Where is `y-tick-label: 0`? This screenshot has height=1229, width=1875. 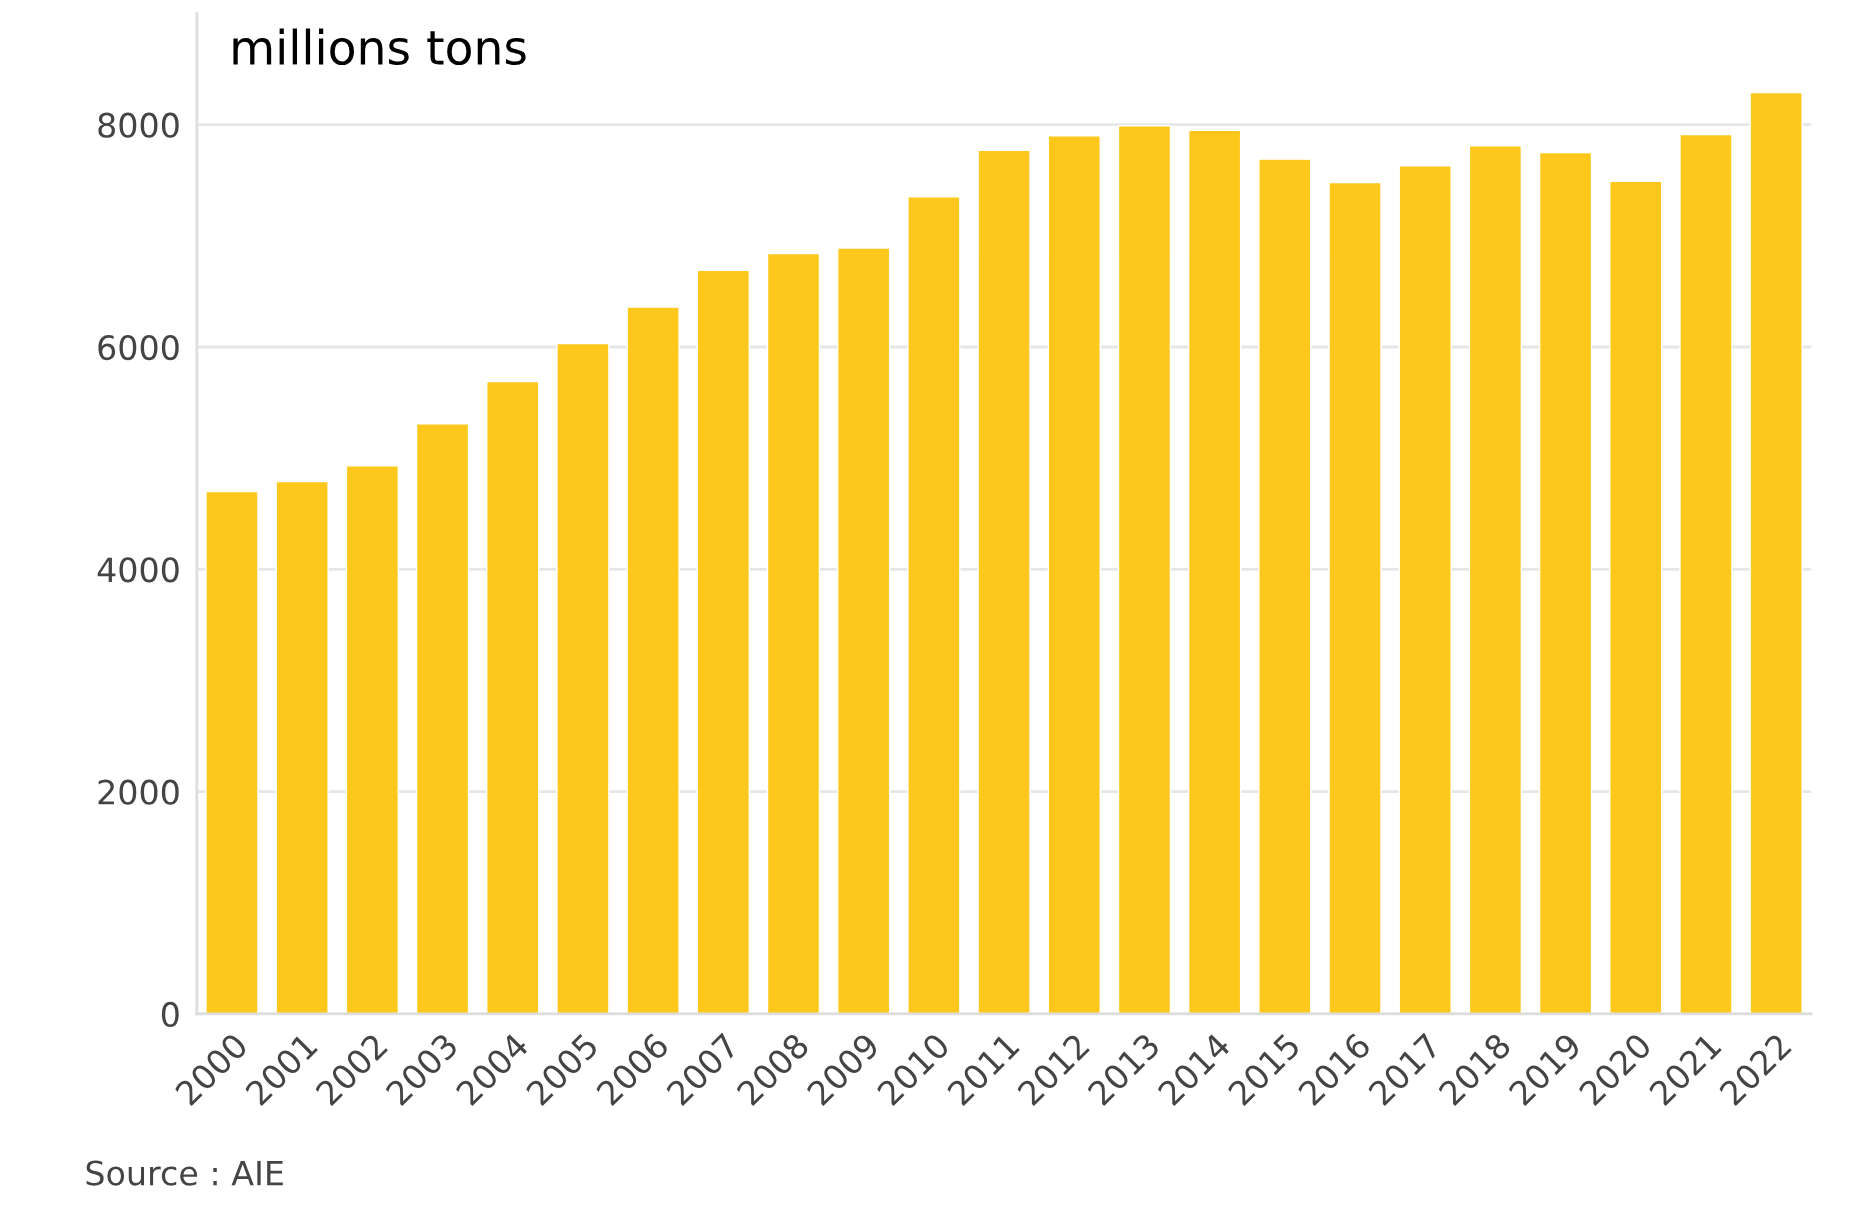 y-tick-label: 0 is located at coordinates (170, 1014).